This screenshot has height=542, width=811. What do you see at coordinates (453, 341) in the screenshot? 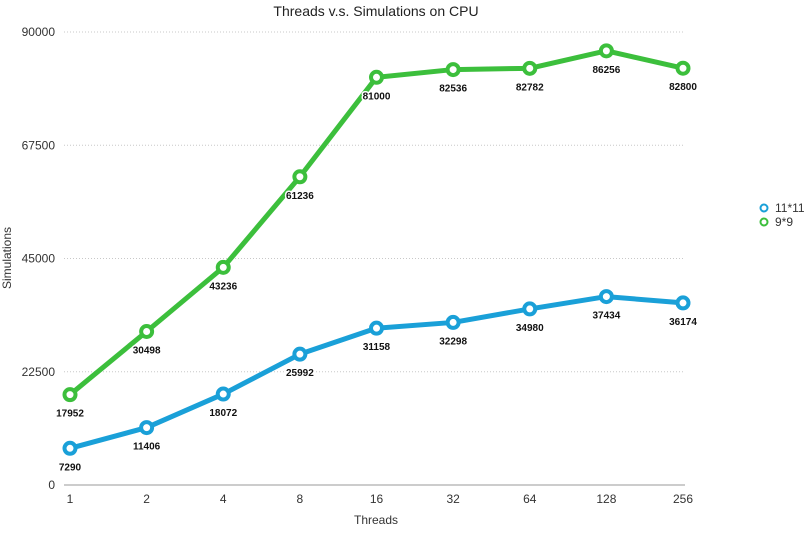
I see `data-label: 32298` at bounding box center [453, 341].